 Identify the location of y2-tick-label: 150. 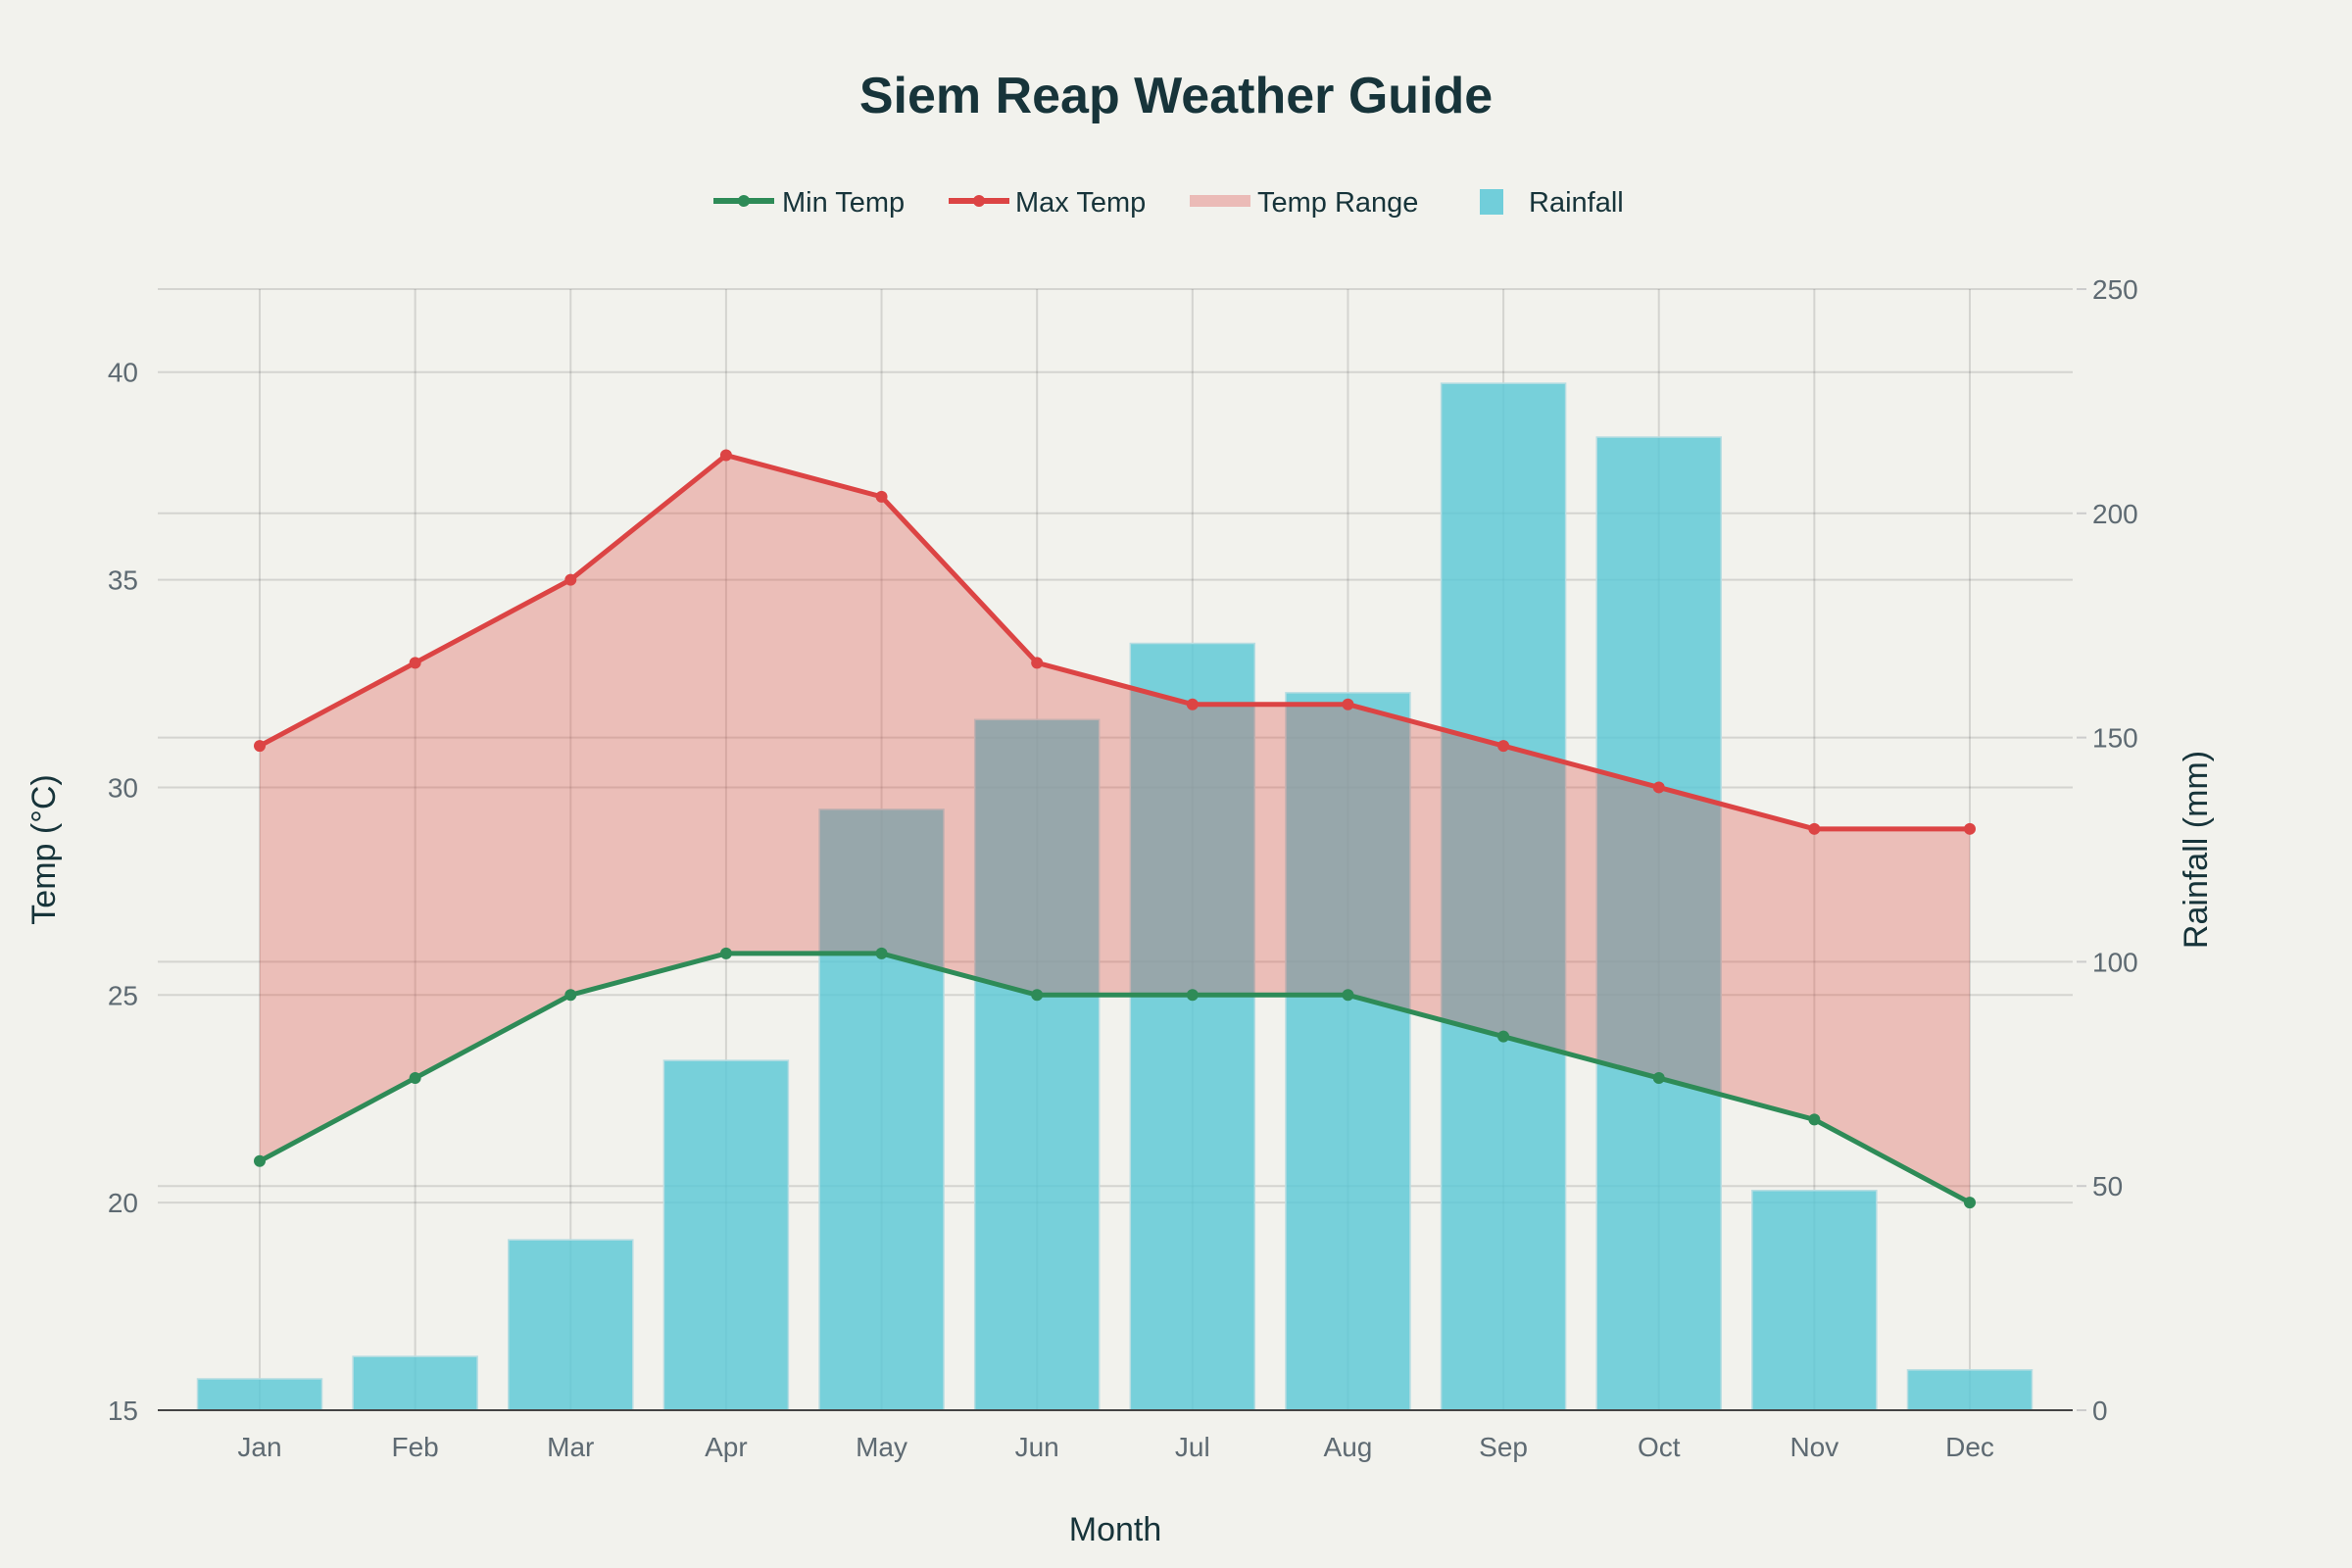
(2115, 738).